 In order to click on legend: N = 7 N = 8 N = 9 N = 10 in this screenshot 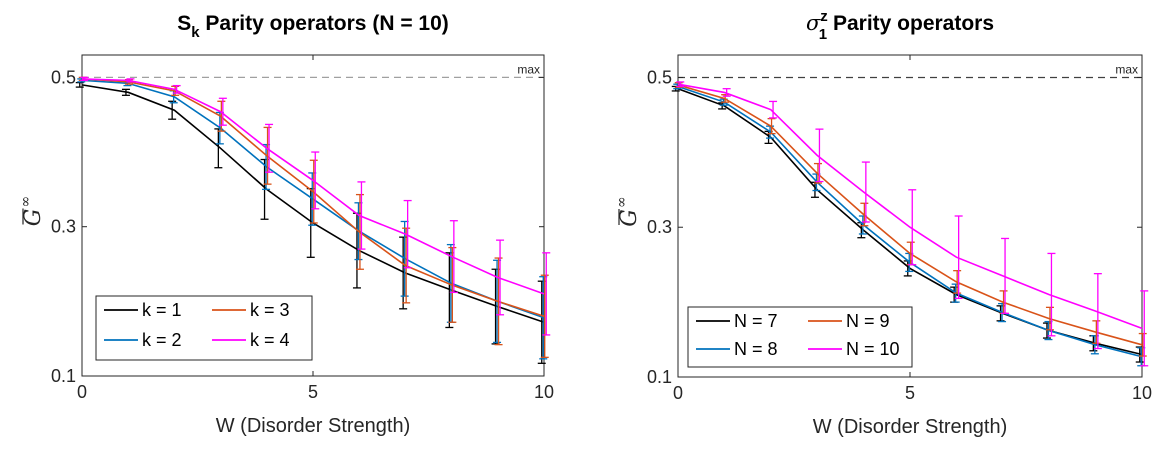, I will do `click(800, 337)`.